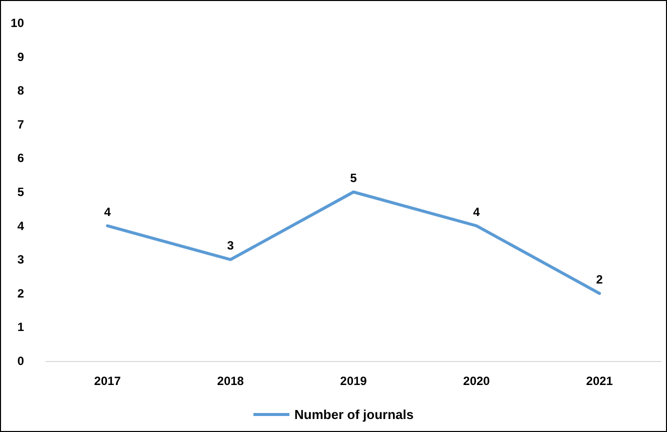  I want to click on x-tick-label: 2021, so click(600, 381).